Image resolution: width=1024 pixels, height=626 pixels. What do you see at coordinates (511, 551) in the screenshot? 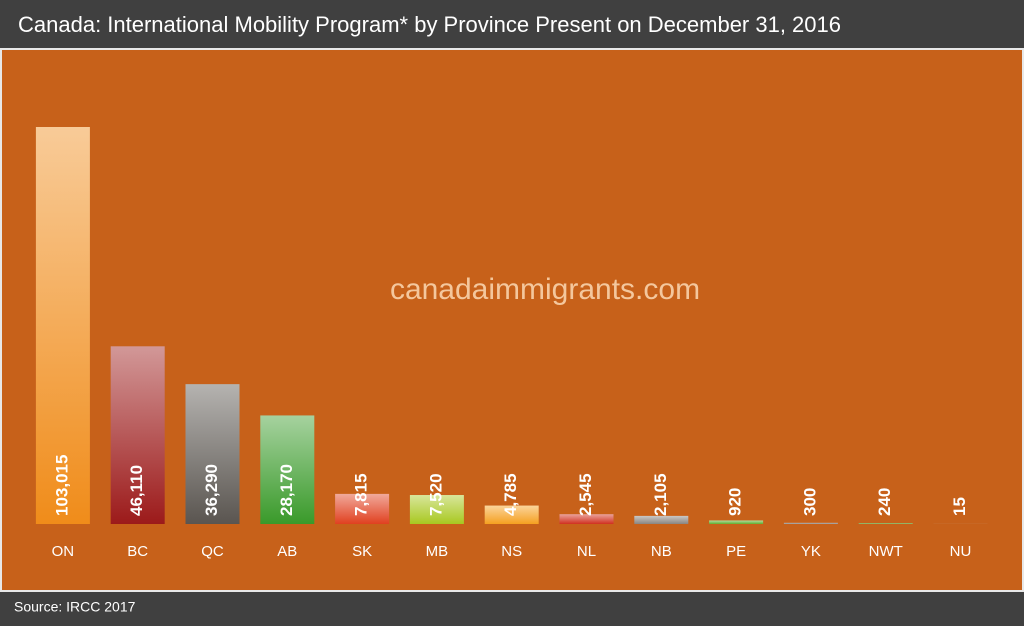
I see `x-tick-label: NS` at bounding box center [511, 551].